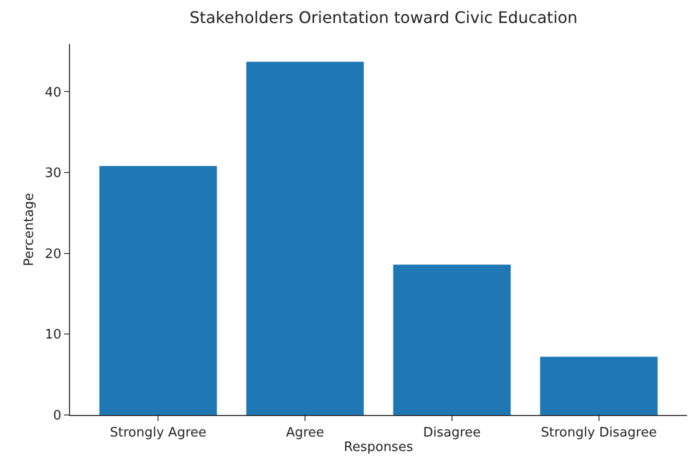 Image resolution: width=691 pixels, height=463 pixels. I want to click on y-axis-title: Percentage, so click(29, 229).